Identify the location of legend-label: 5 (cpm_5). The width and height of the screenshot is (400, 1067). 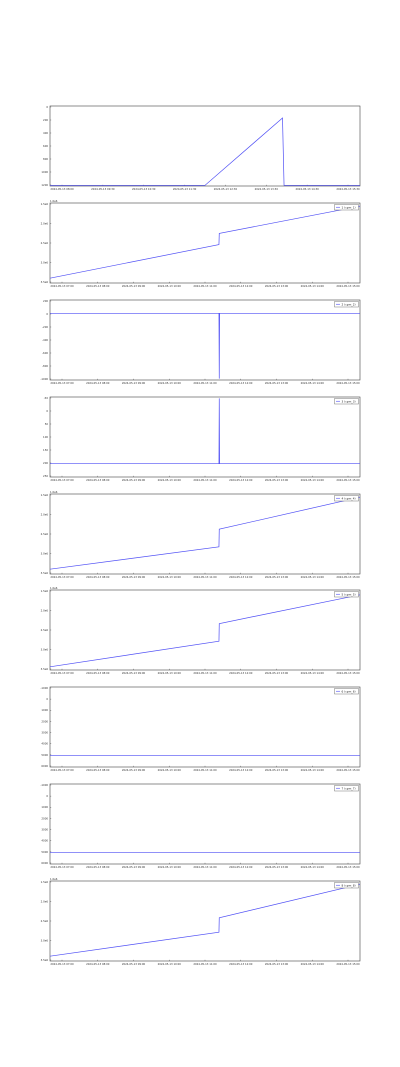
(349, 594).